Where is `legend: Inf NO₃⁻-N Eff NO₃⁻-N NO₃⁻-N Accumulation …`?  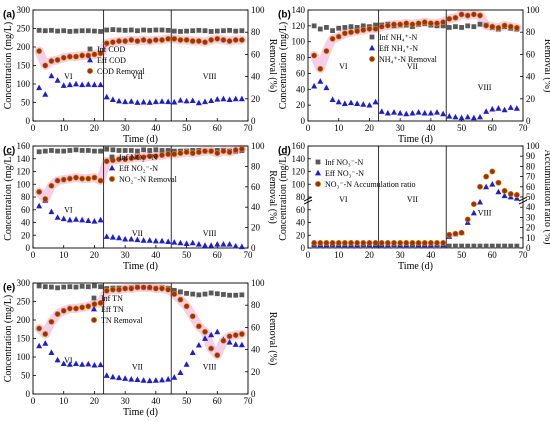
legend: Inf NO₃⁻-N Eff NO₃⁻-N NO₃⁻-N Accumulation … is located at coordinates (365, 173).